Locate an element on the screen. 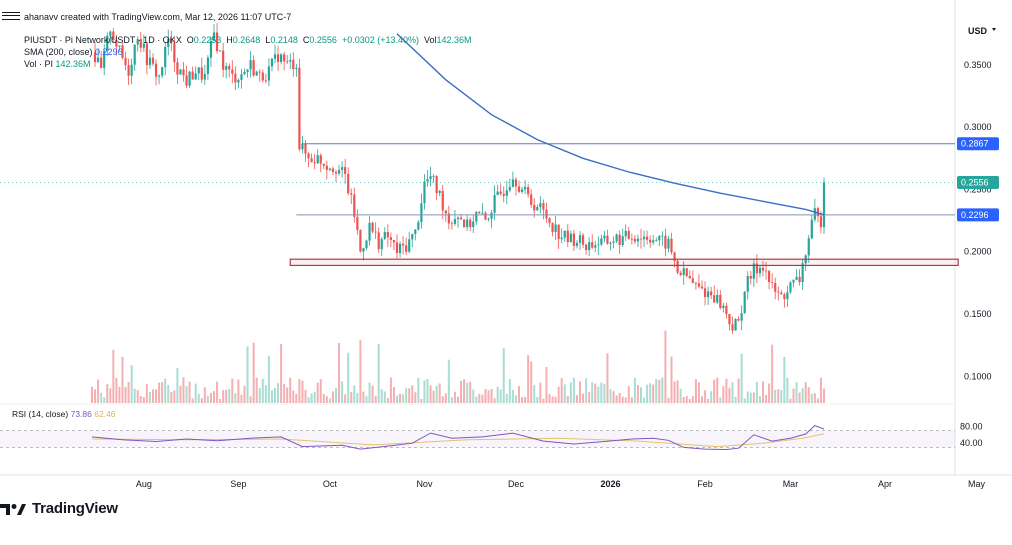  rsi-ma-line is located at coordinates (458, 440).